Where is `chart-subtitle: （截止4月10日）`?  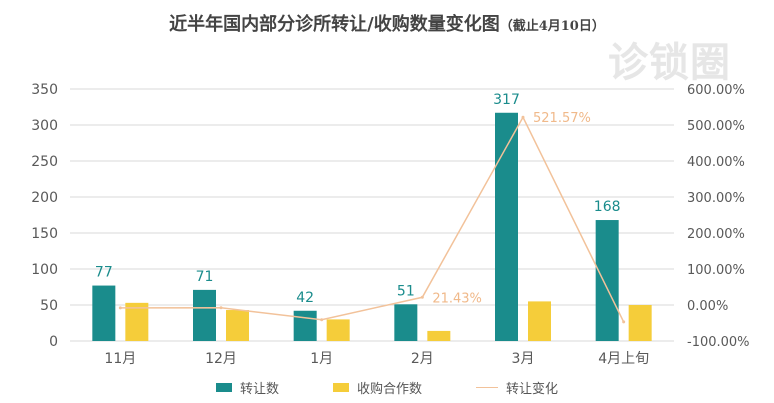 chart-subtitle: （截止4月10日） is located at coordinates (552, 26).